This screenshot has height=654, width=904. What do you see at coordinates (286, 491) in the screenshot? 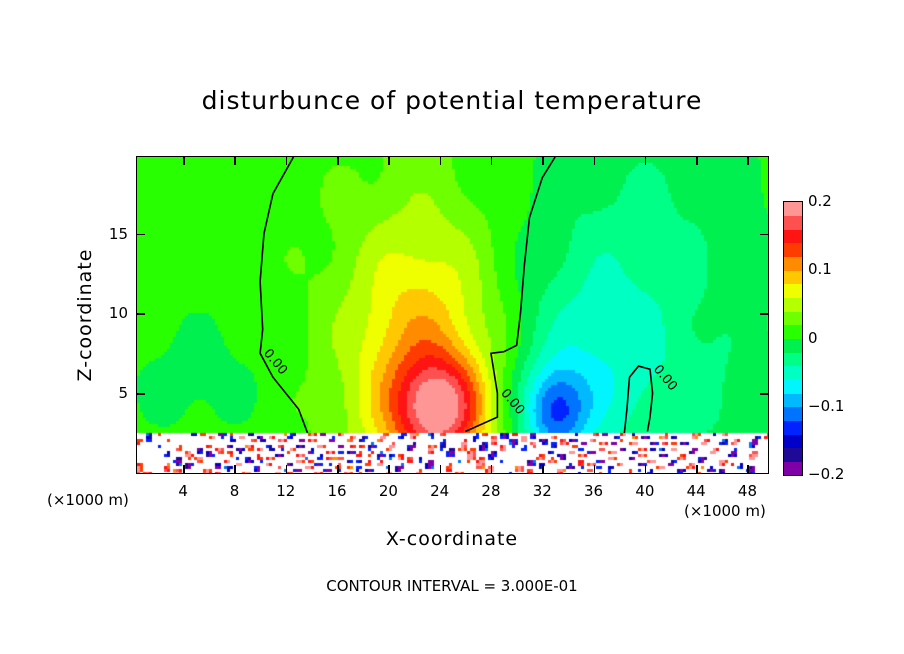
I see `x-tick-label: 12` at bounding box center [286, 491].